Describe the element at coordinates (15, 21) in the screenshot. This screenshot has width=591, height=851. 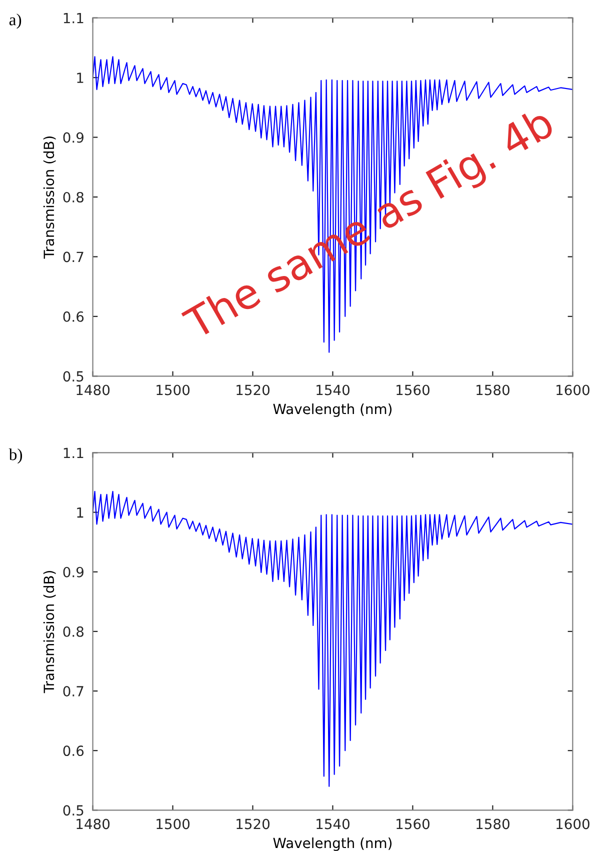
I see `text: a)` at that location.